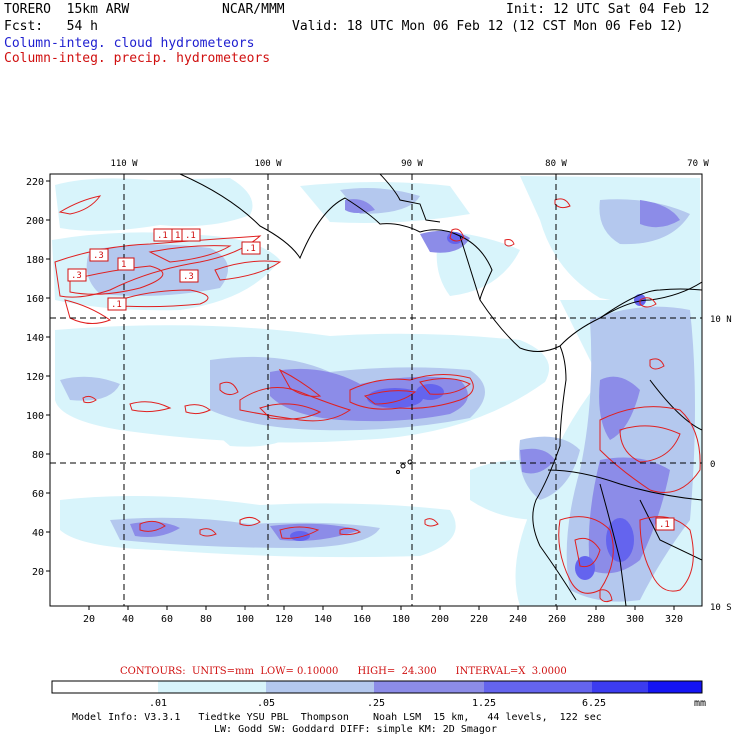  I want to click on x-tick: 100, so click(245, 619).